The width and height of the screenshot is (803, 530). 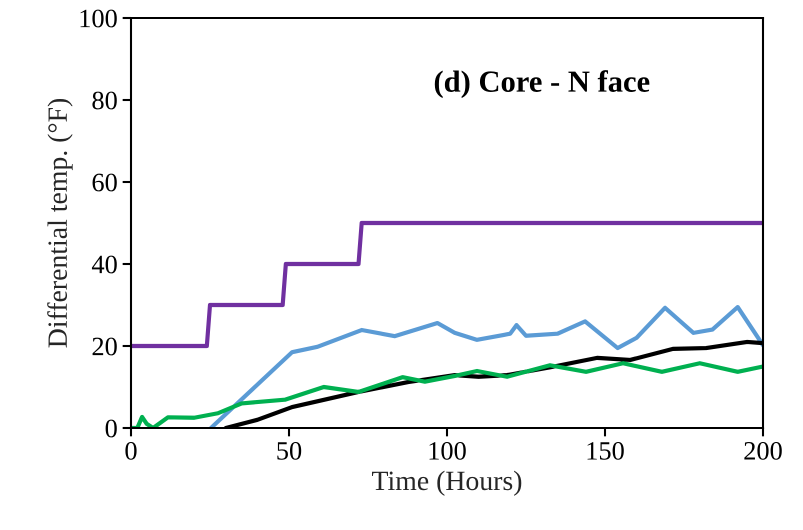 I want to click on y-tick-label: 20, so click(x=104, y=347).